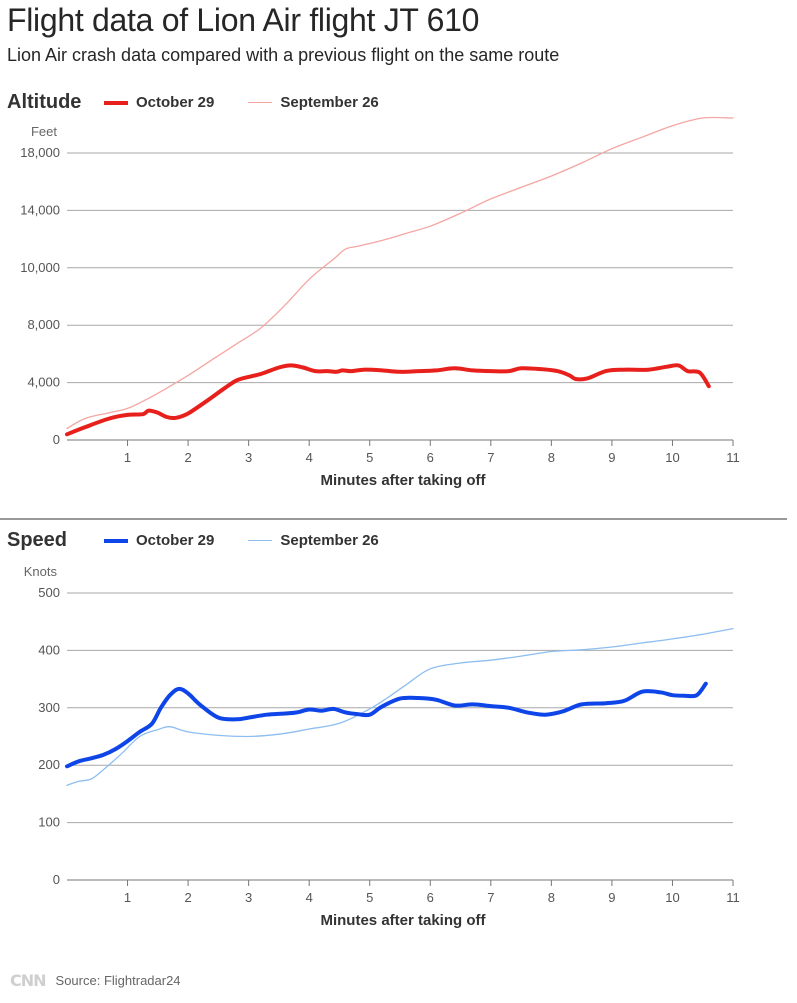 The width and height of the screenshot is (797, 1003). I want to click on speed-legend: October 29 September 26, so click(258, 540).